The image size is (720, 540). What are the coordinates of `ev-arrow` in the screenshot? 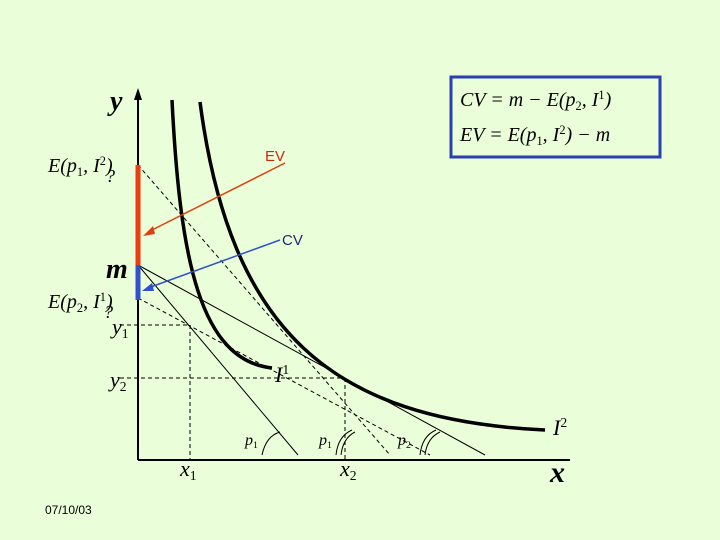 It's located at (216, 197).